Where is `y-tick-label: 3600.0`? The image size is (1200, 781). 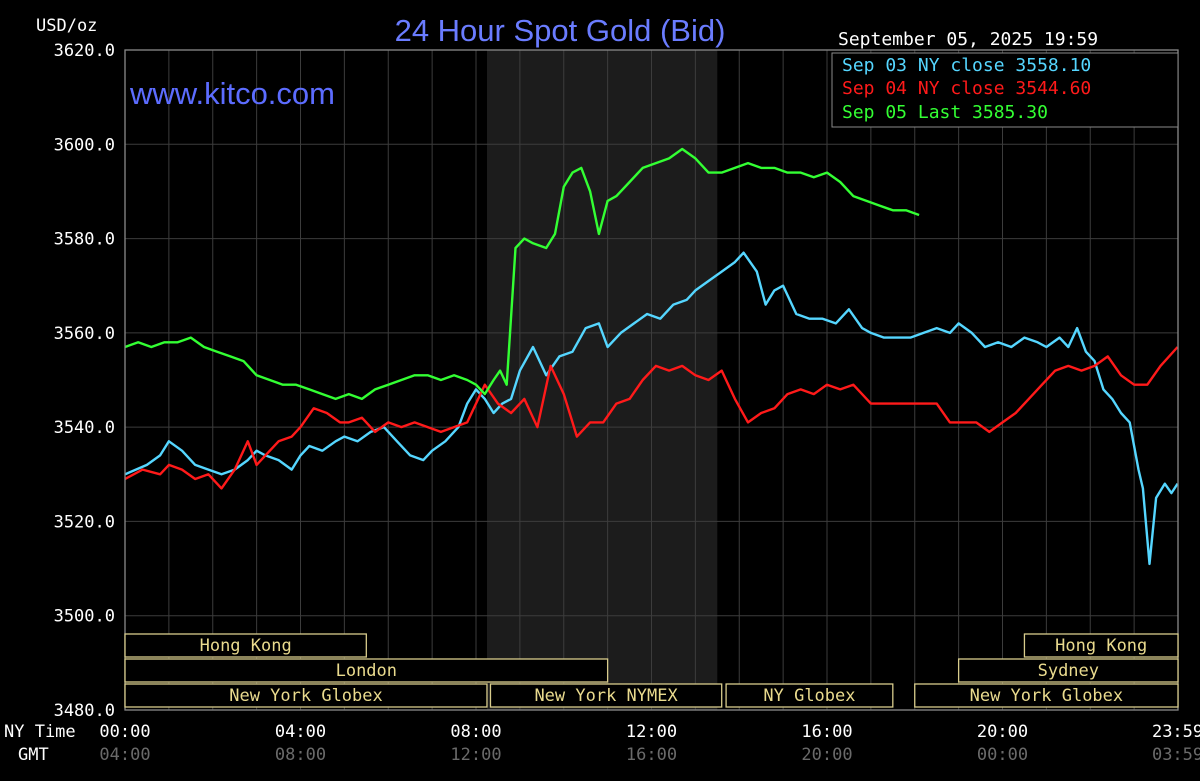 y-tick-label: 3600.0 is located at coordinates (84, 145).